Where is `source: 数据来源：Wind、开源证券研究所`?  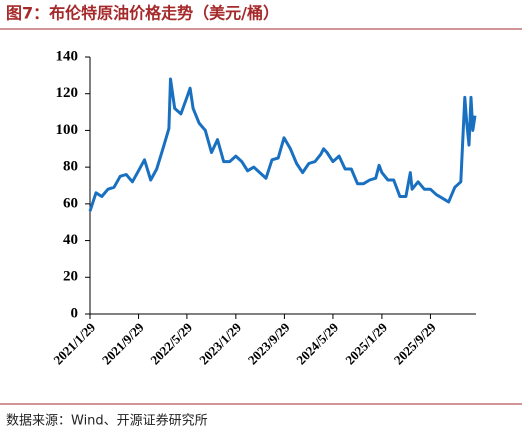
source: 数据来源：Wind、开源证券研究所 is located at coordinates (107, 421).